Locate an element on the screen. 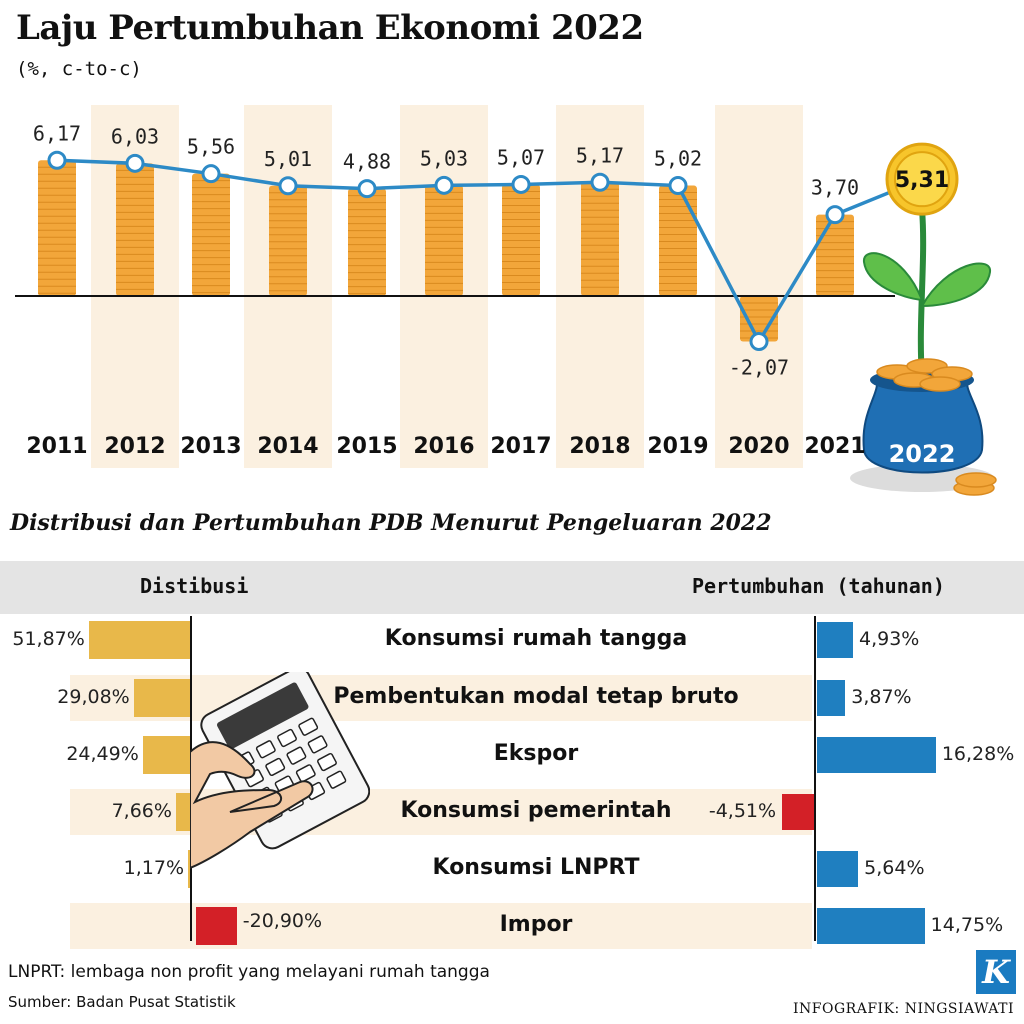  value-label: 5,17 is located at coordinates (600, 155).